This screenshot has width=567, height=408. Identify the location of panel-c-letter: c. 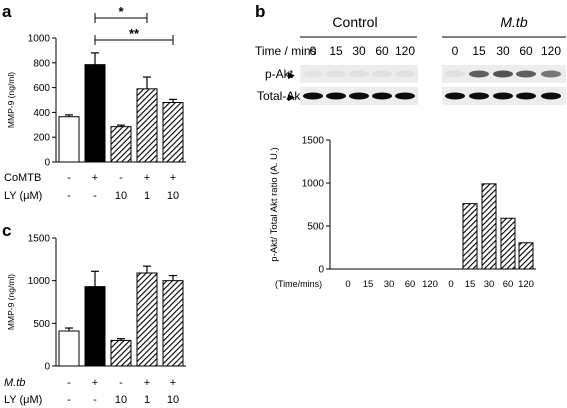
(6, 230).